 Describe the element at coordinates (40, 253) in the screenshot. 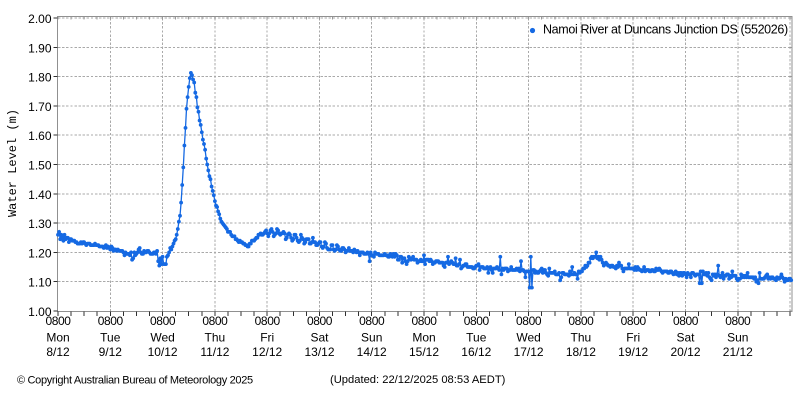

I see `svg-text: 1.20` at that location.